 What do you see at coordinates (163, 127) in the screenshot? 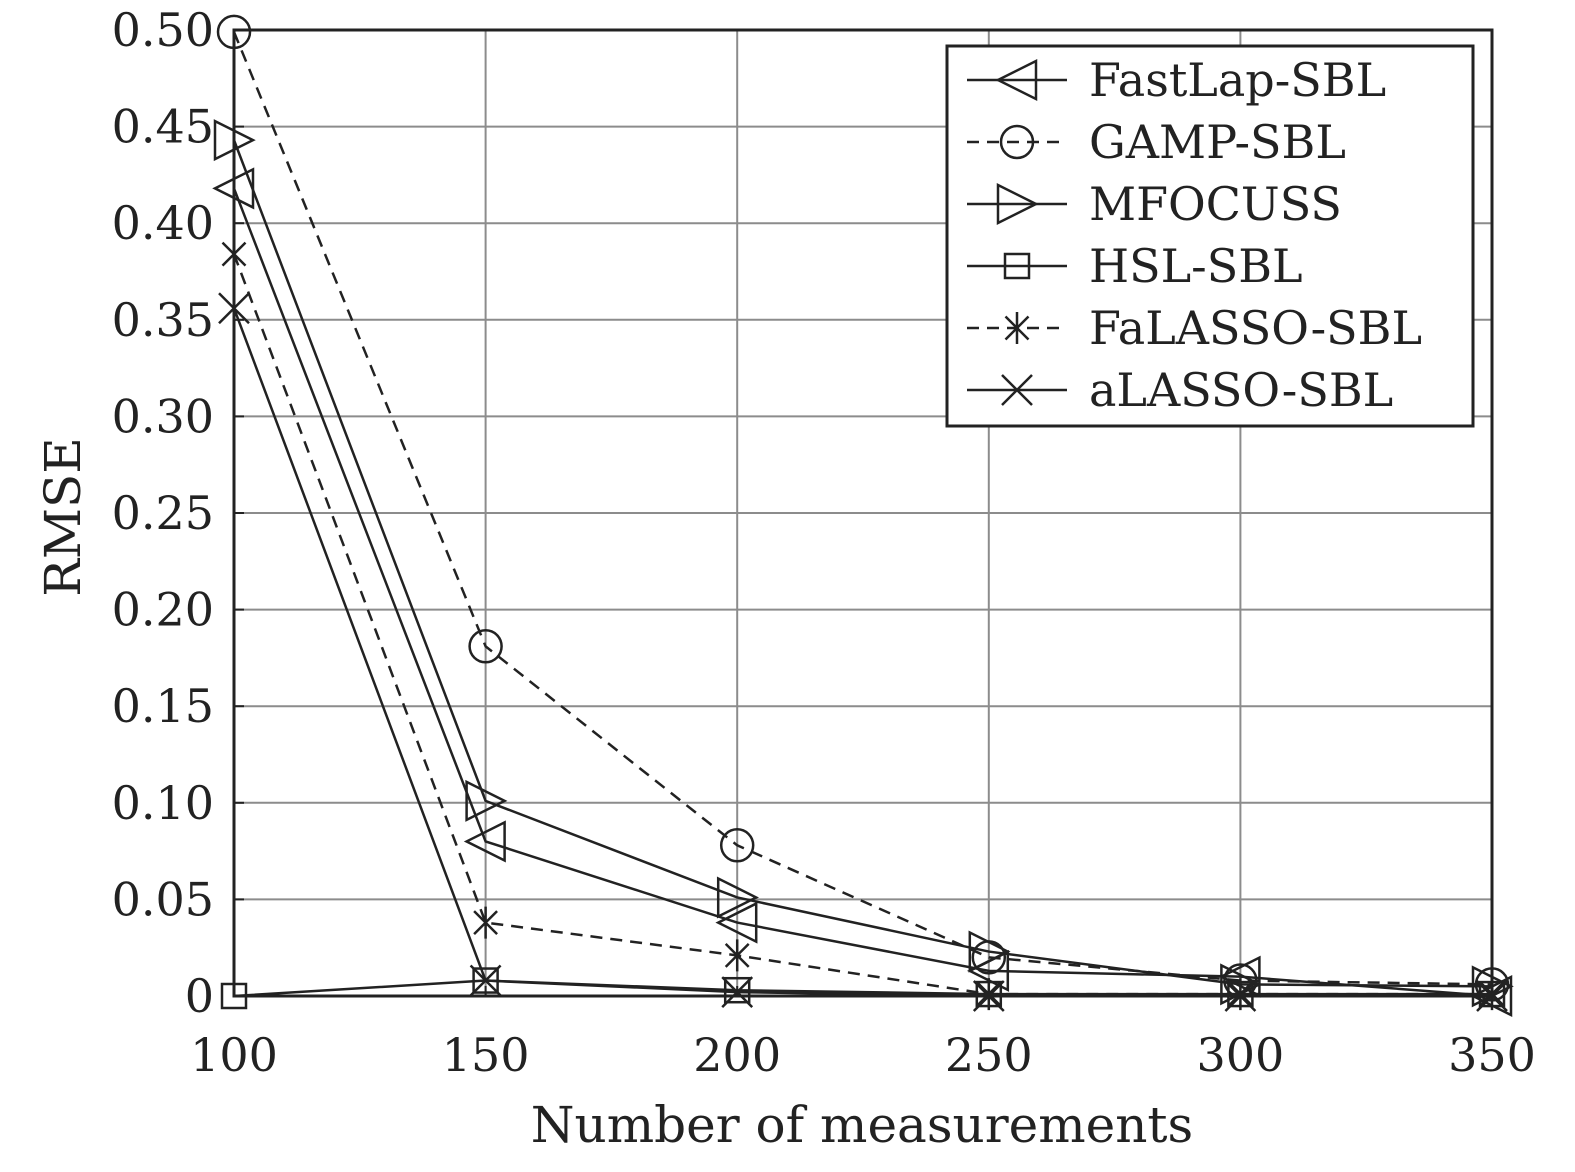
I see `y-tick-label: 0.45` at bounding box center [163, 127].